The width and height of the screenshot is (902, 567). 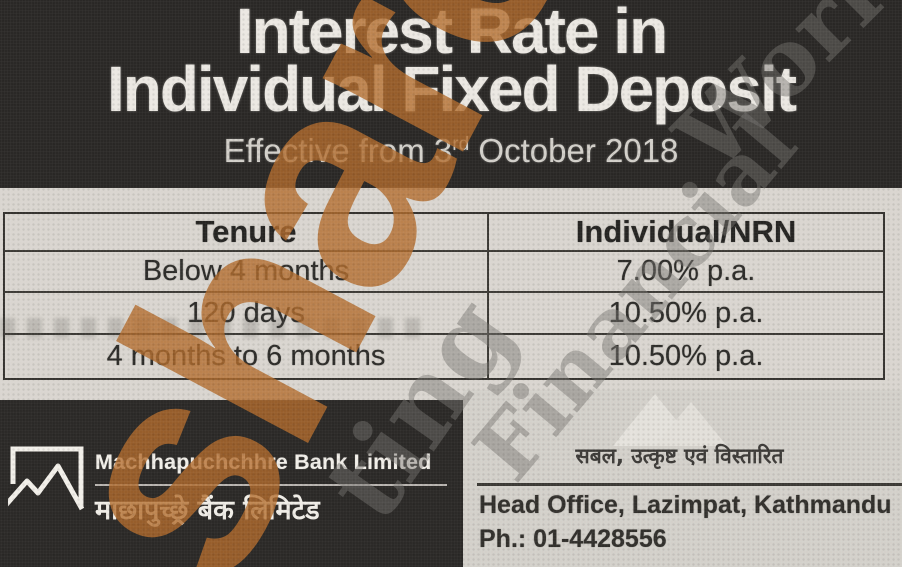 What do you see at coordinates (673, 420) in the screenshot?
I see `mountain-ghost-icon` at bounding box center [673, 420].